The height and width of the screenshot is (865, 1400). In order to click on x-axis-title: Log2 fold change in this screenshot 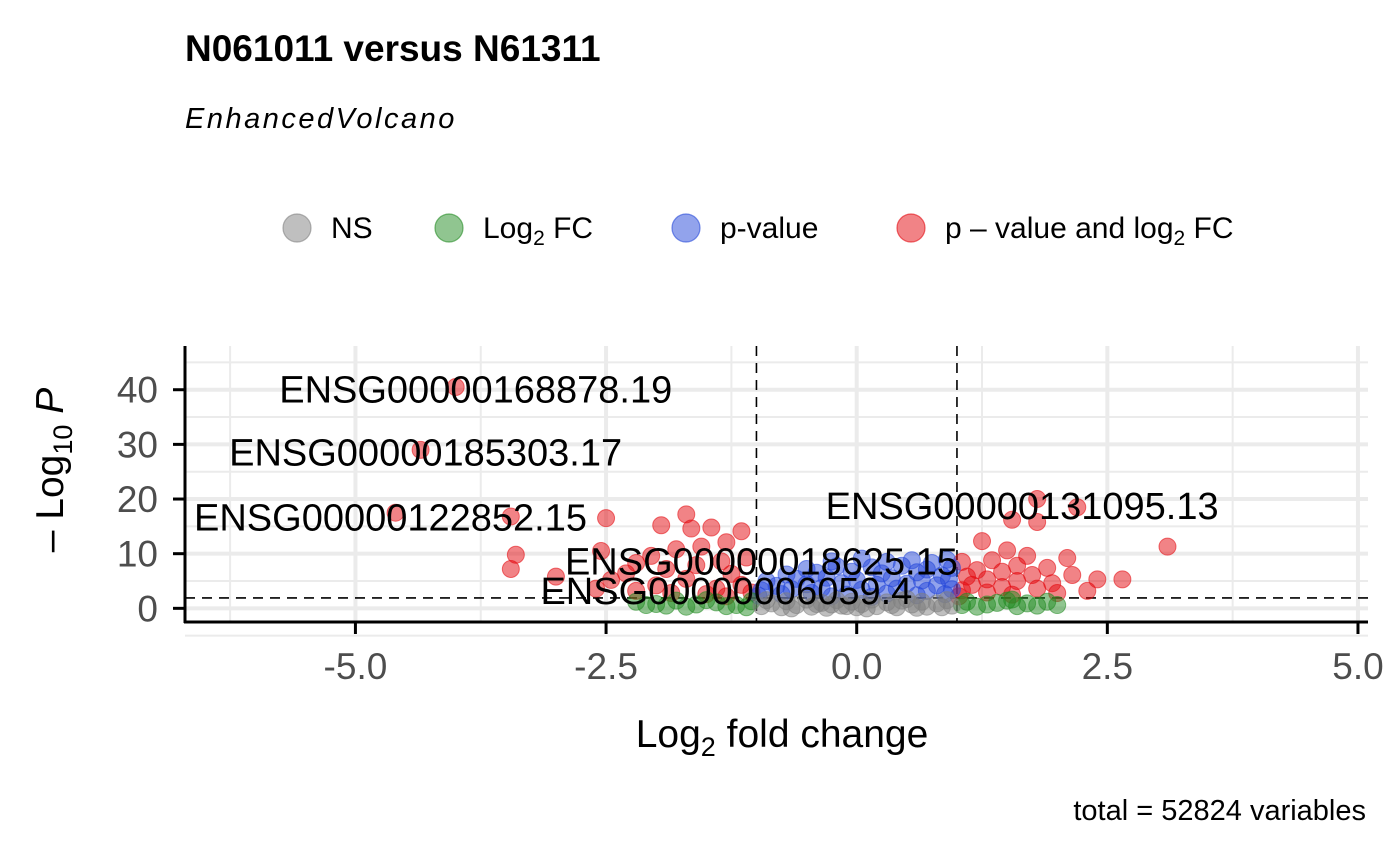, I will do `click(782, 737)`.